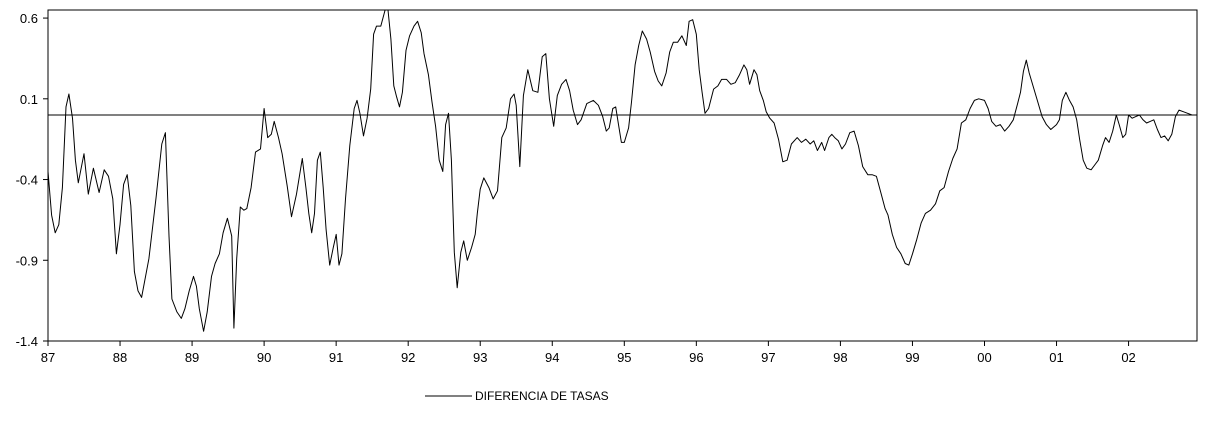  Describe the element at coordinates (696, 357) in the screenshot. I see `x-tick-label: 96` at that location.